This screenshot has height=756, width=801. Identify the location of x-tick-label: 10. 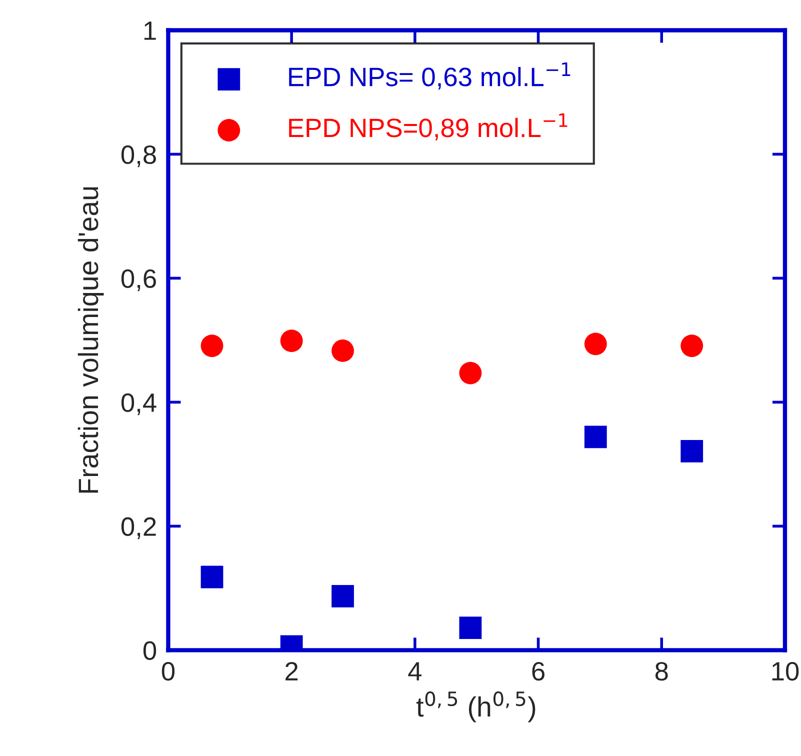
(785, 671).